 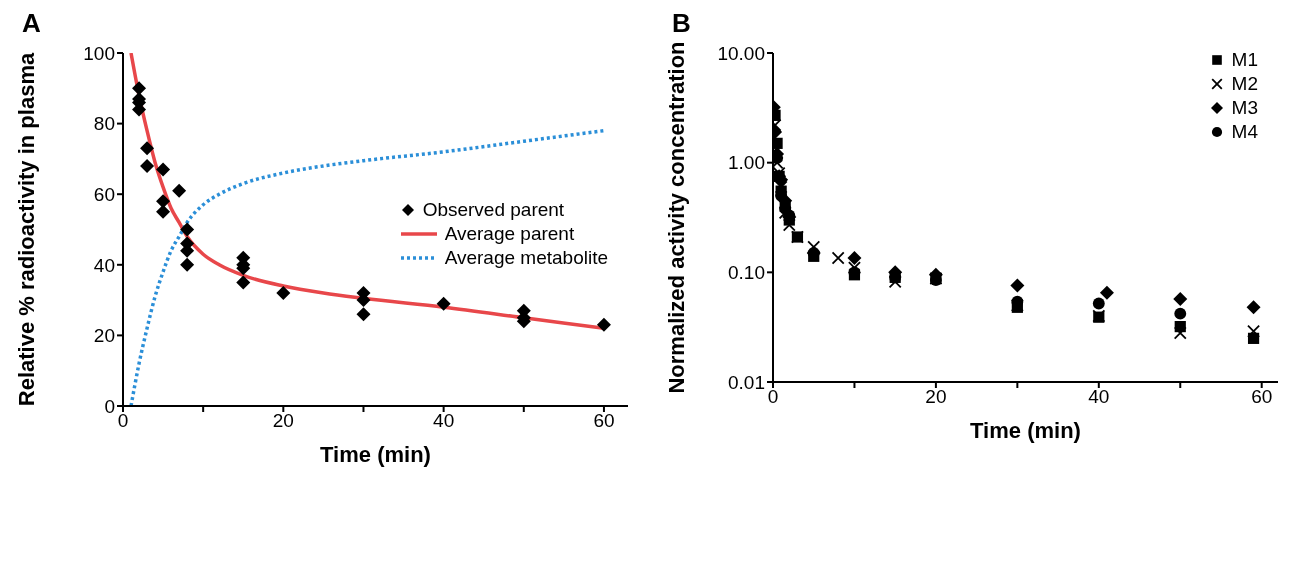 I want to click on legend-label: M4, so click(x=1244, y=132).